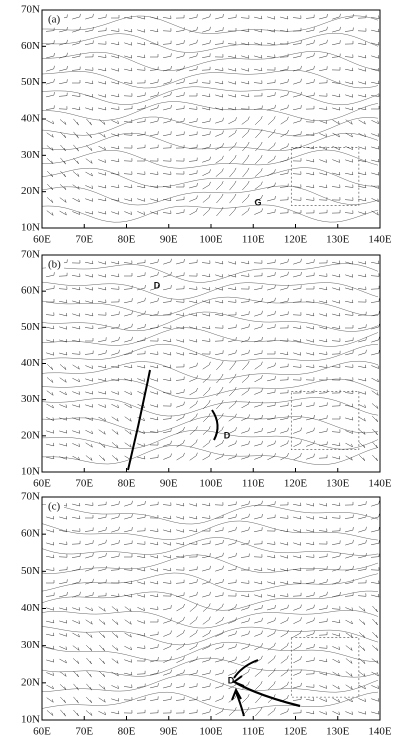 The height and width of the screenshot is (742, 404). I want to click on panel-label: (a), so click(54, 20).